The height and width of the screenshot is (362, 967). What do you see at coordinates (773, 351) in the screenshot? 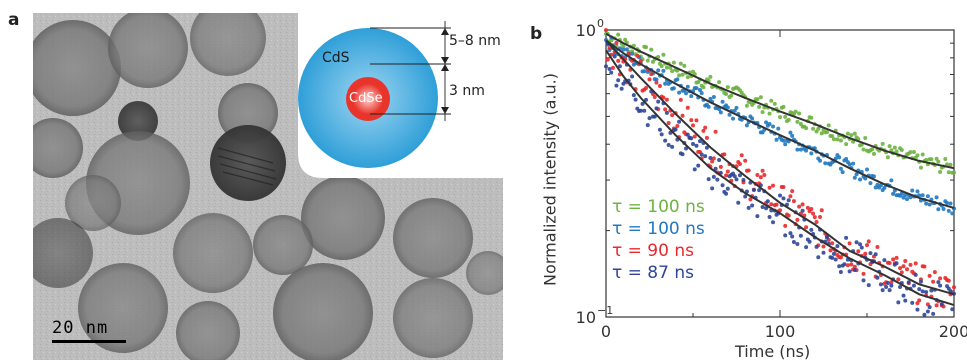
I see `x-axis-label: Time (ns)` at bounding box center [773, 351].